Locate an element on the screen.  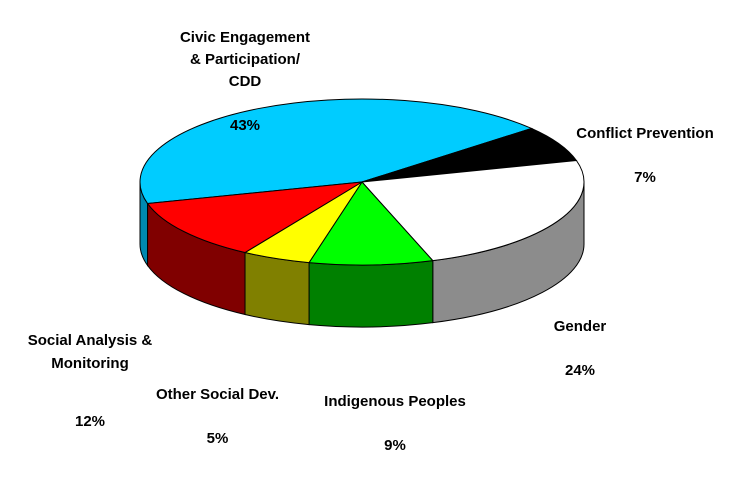
slice-top-gender is located at coordinates (472, 210).